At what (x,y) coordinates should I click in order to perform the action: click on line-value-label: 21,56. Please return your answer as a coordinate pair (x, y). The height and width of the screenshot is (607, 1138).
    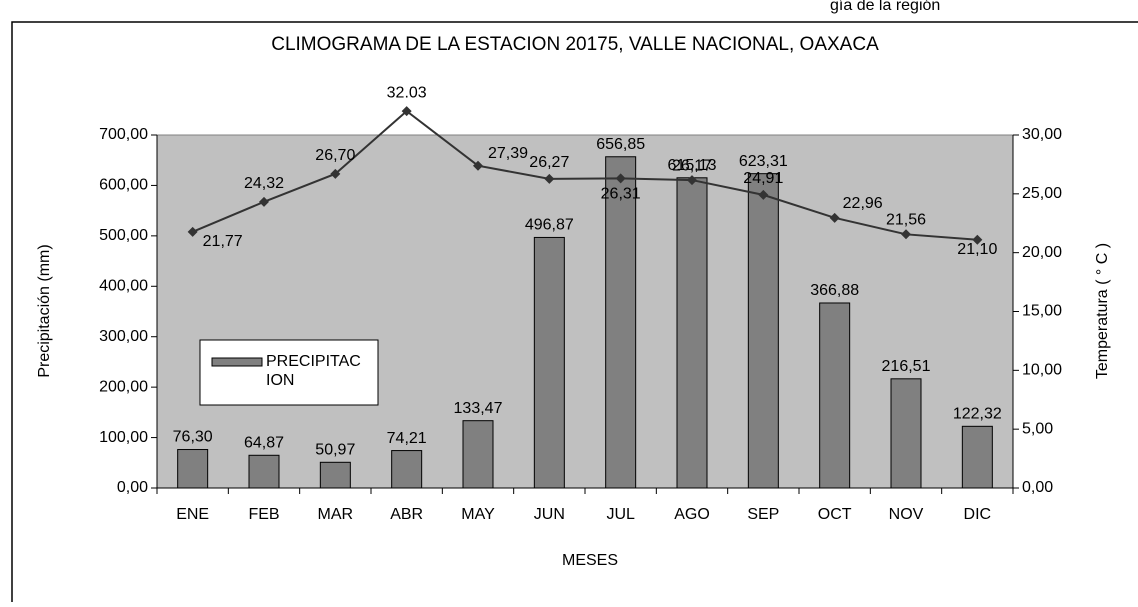
    Looking at the image, I should click on (906, 220).